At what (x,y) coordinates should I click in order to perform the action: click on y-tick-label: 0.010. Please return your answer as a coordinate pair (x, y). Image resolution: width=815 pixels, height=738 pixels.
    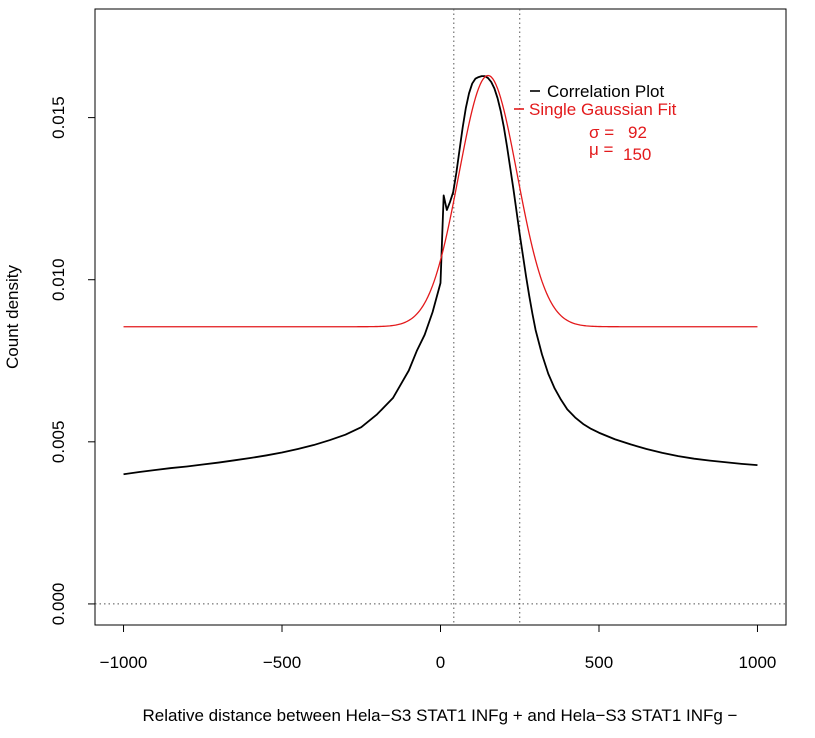
    Looking at the image, I should click on (58, 279).